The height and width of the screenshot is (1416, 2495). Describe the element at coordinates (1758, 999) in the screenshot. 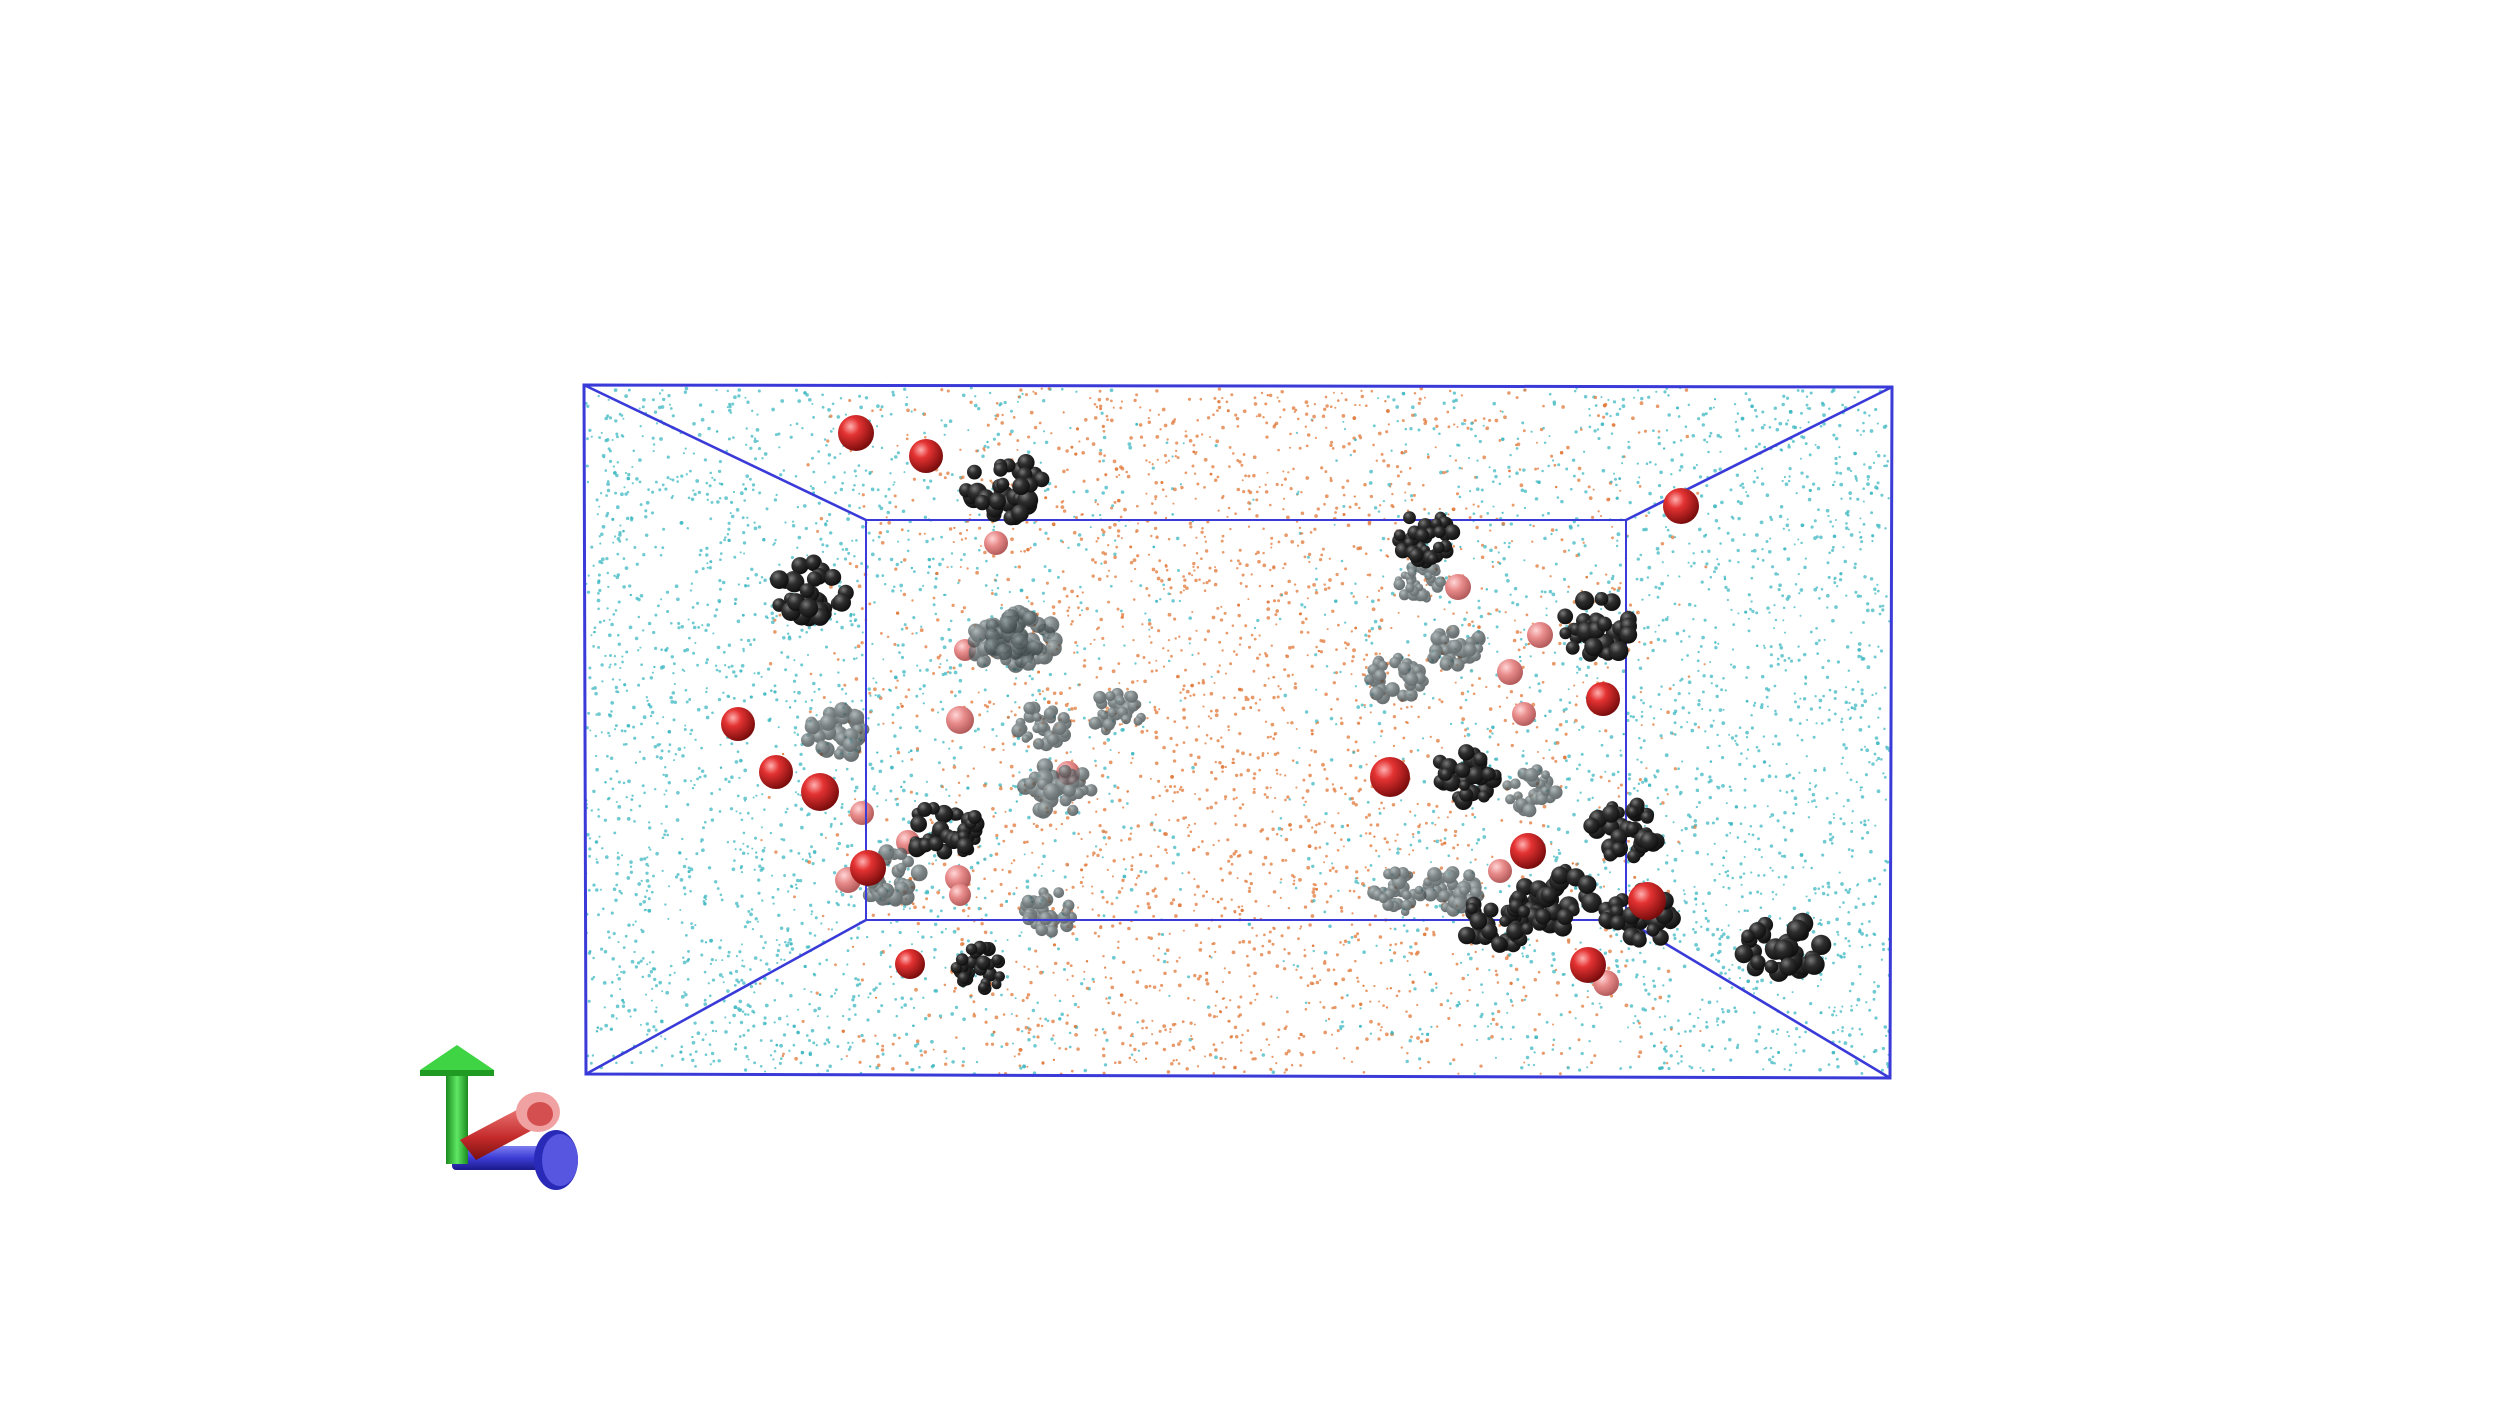

I see `box-edge-br` at that location.